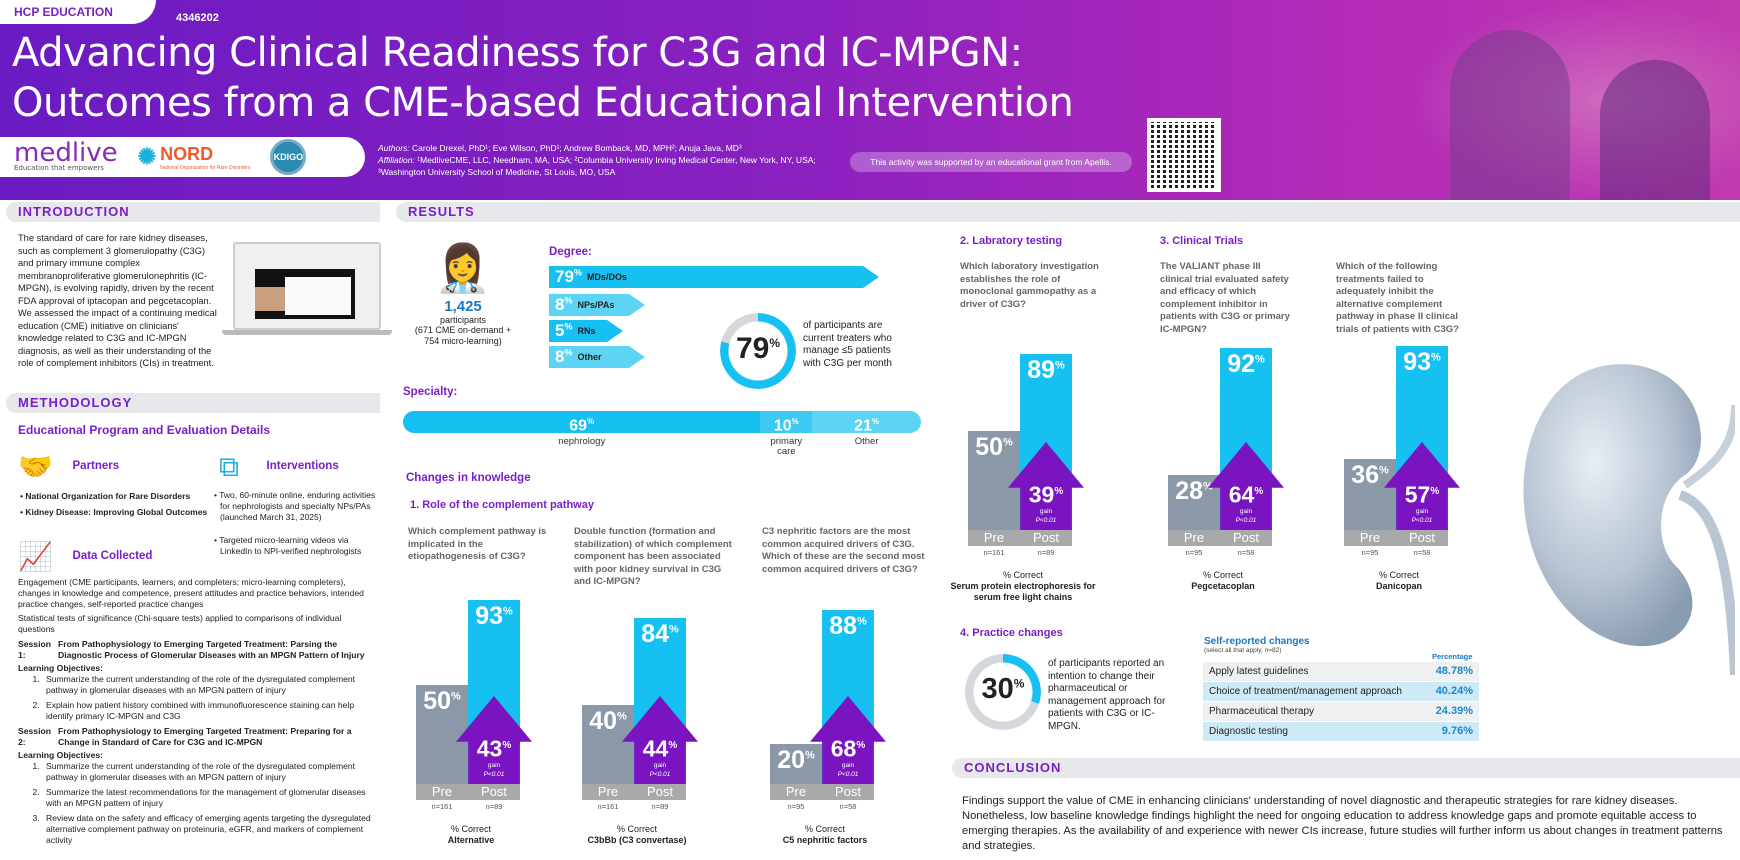  What do you see at coordinates (1370, 494) in the screenshot?
I see `pre-bar: 36%` at bounding box center [1370, 494].